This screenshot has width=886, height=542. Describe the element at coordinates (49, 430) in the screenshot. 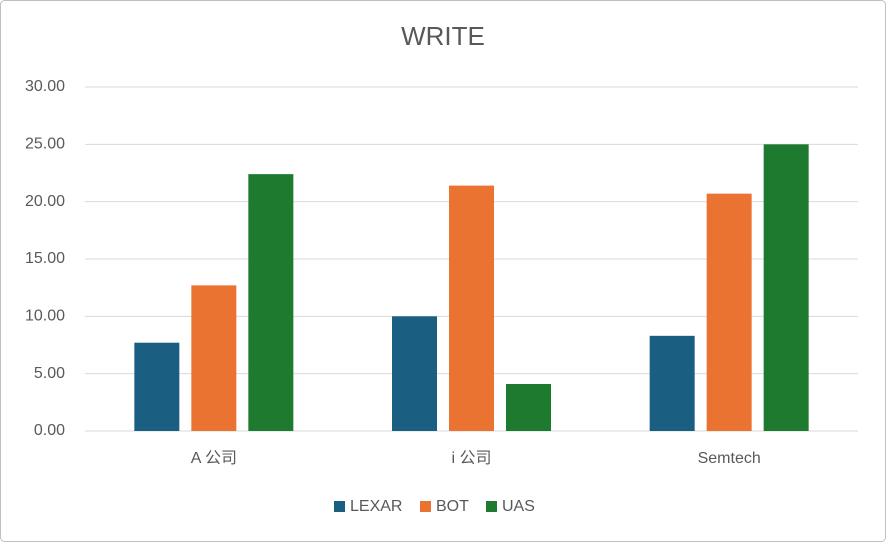

I see `y-tick-label: 0.00` at that location.